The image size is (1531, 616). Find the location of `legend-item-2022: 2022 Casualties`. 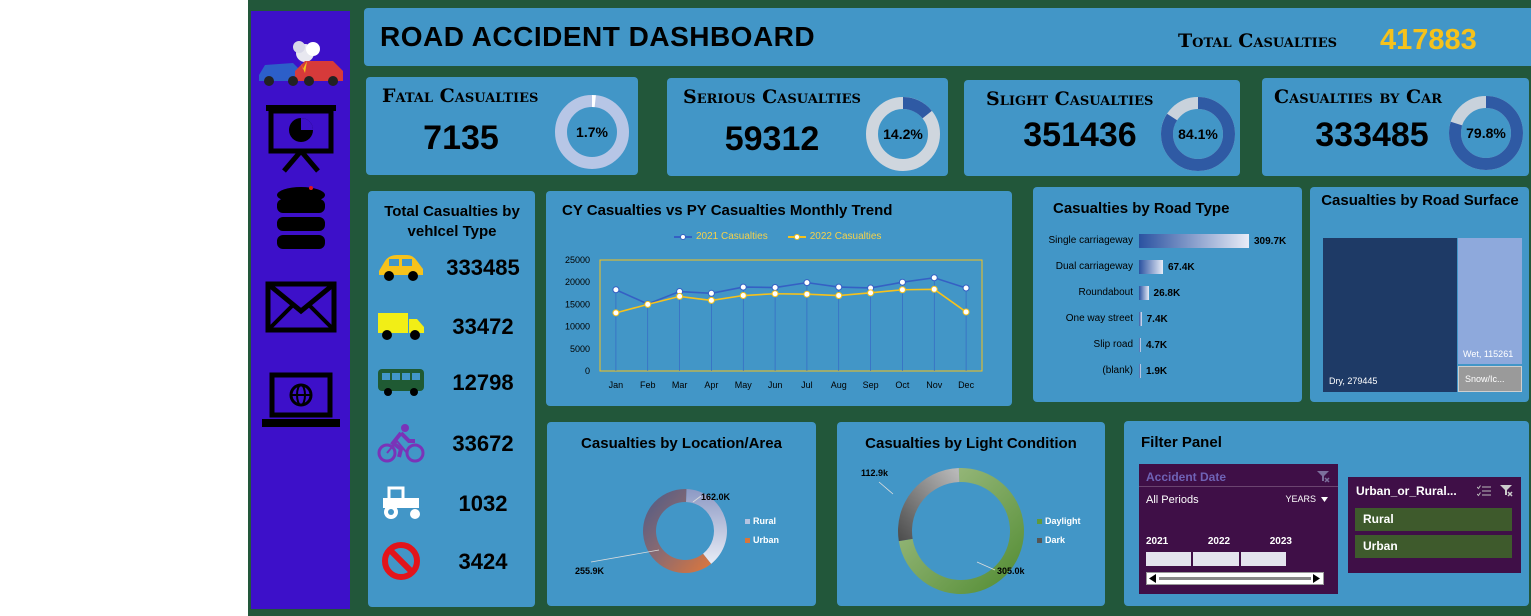

legend-item-2022: 2022 Casualties is located at coordinates (834, 236).